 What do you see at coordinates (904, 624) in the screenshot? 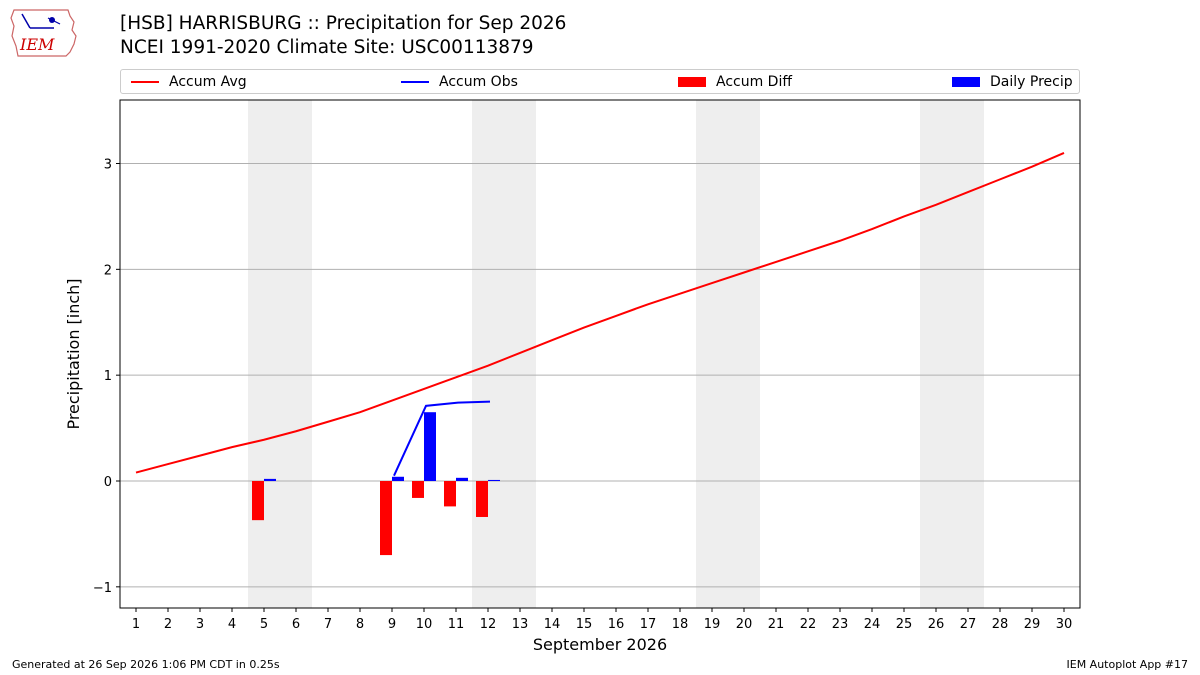
I see `x-tick-label: 25` at bounding box center [904, 624].